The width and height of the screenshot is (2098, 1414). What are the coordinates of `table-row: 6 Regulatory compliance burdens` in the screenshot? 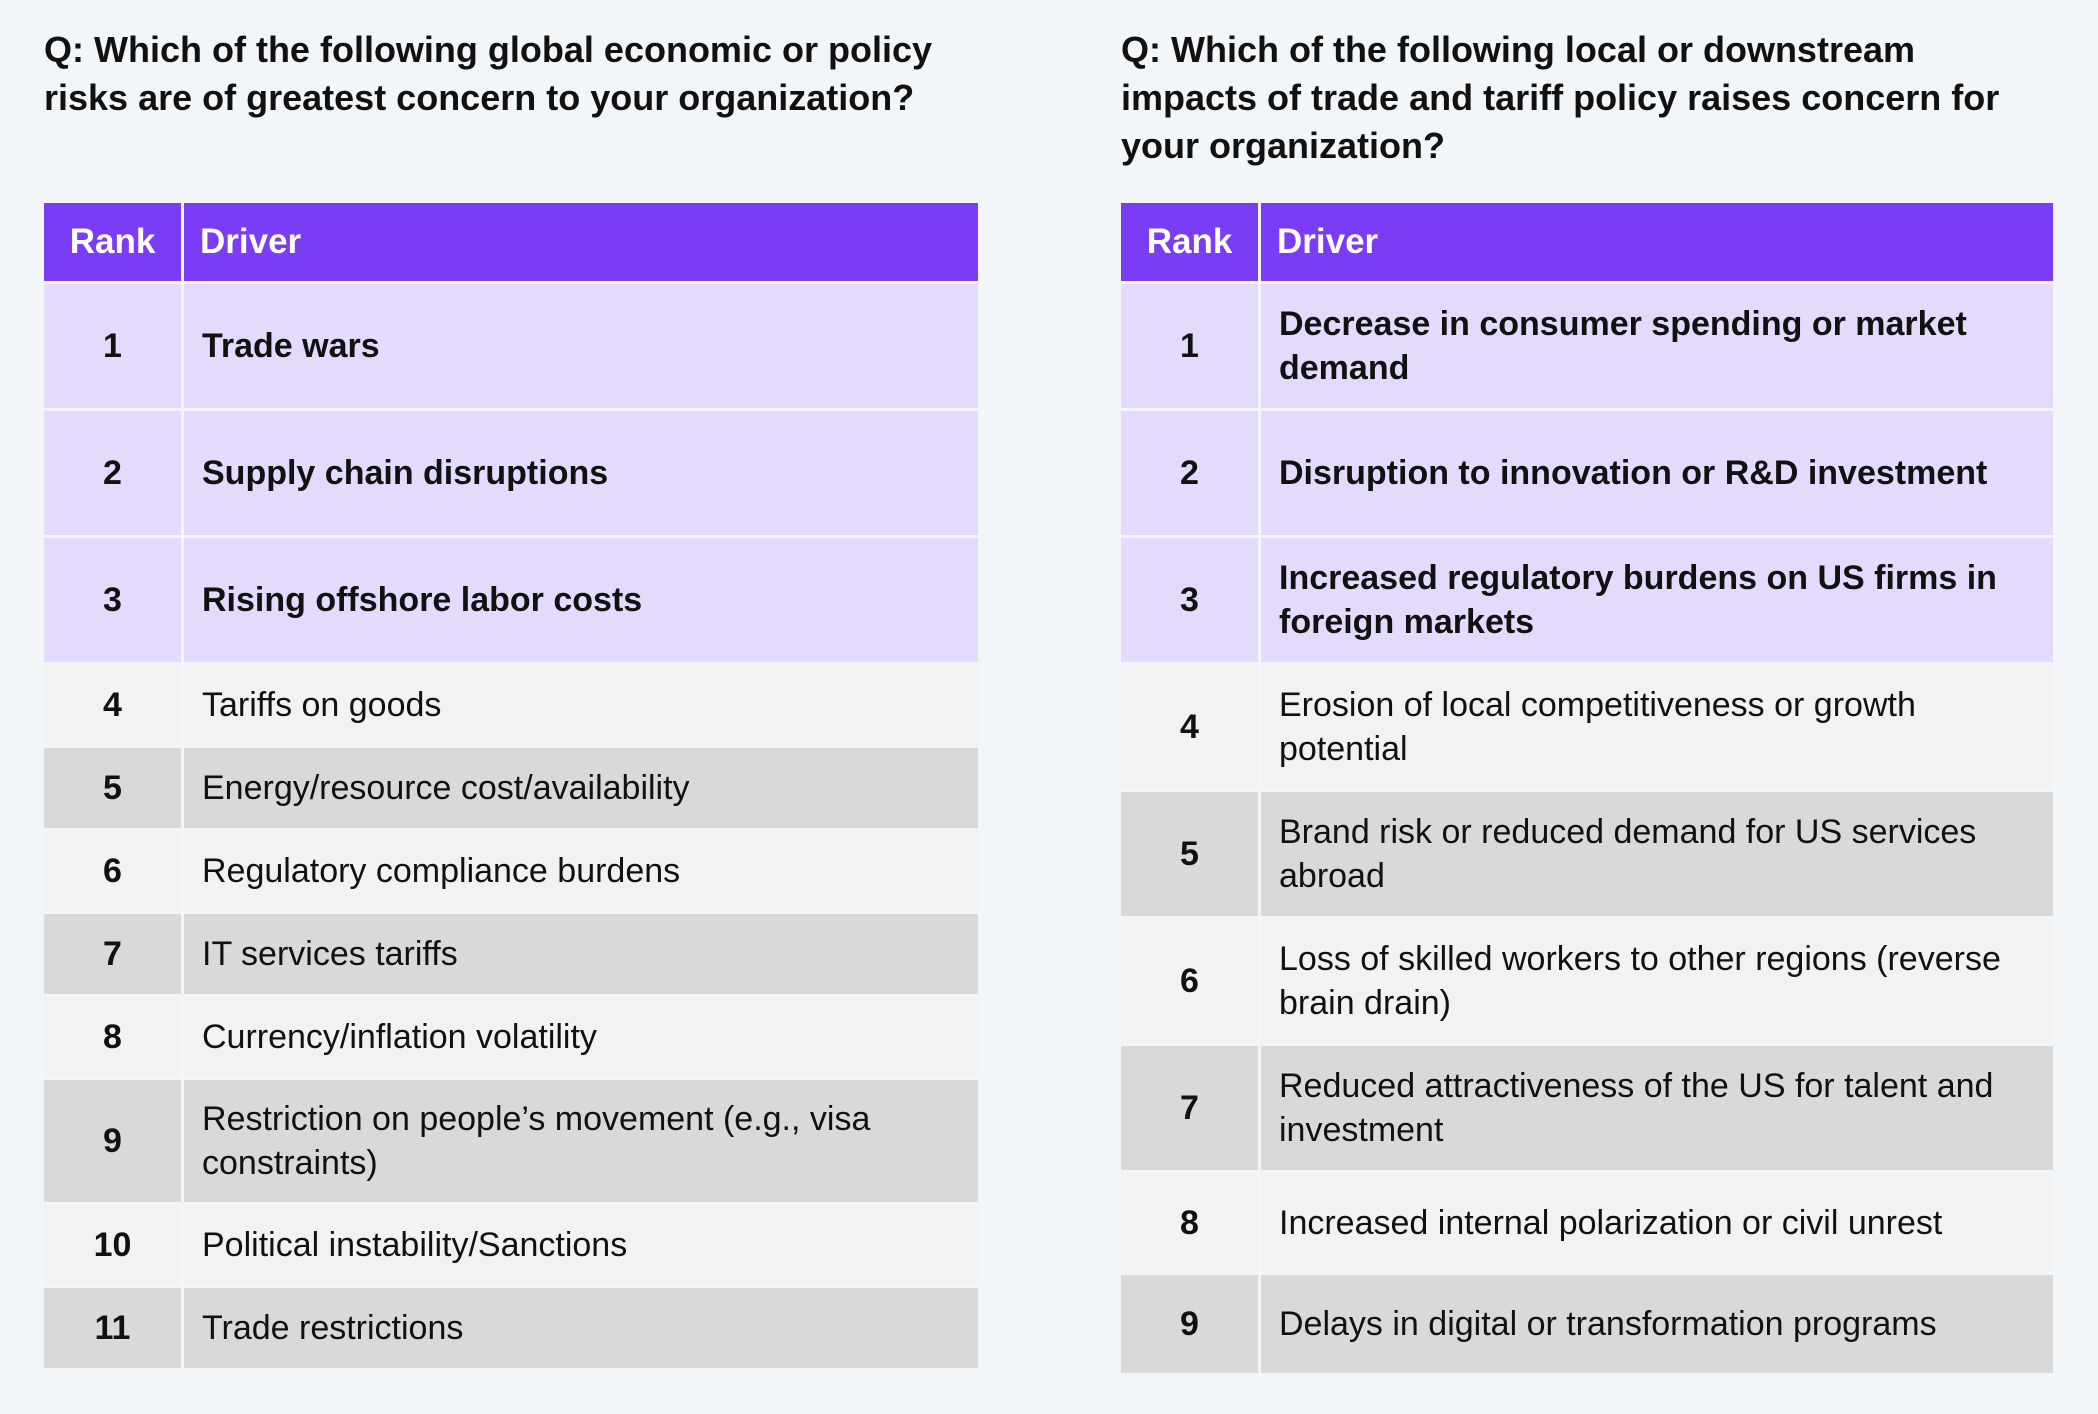 It's located at (511, 871).